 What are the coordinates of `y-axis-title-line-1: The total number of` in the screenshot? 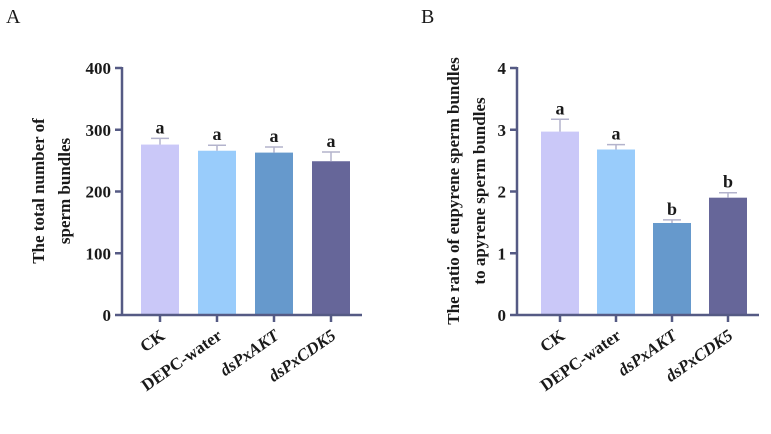 It's located at (38, 191).